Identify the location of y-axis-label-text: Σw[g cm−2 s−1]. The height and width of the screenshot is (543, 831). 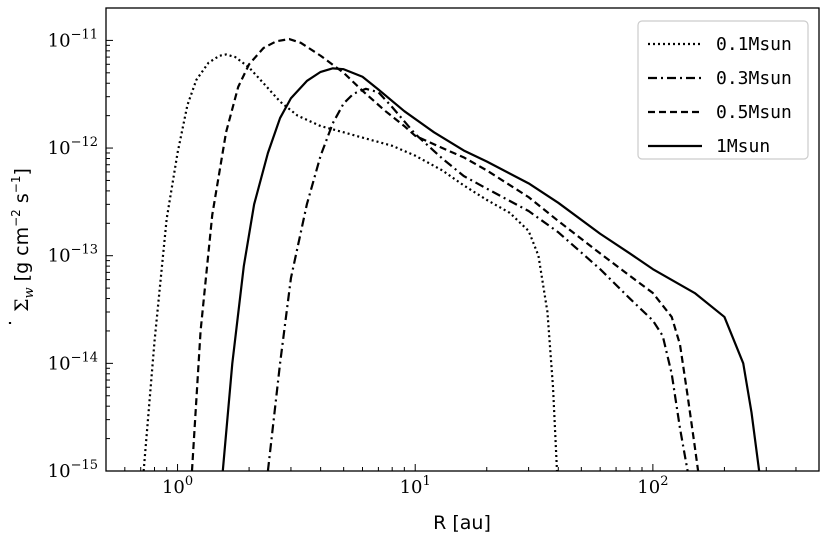
(23, 240).